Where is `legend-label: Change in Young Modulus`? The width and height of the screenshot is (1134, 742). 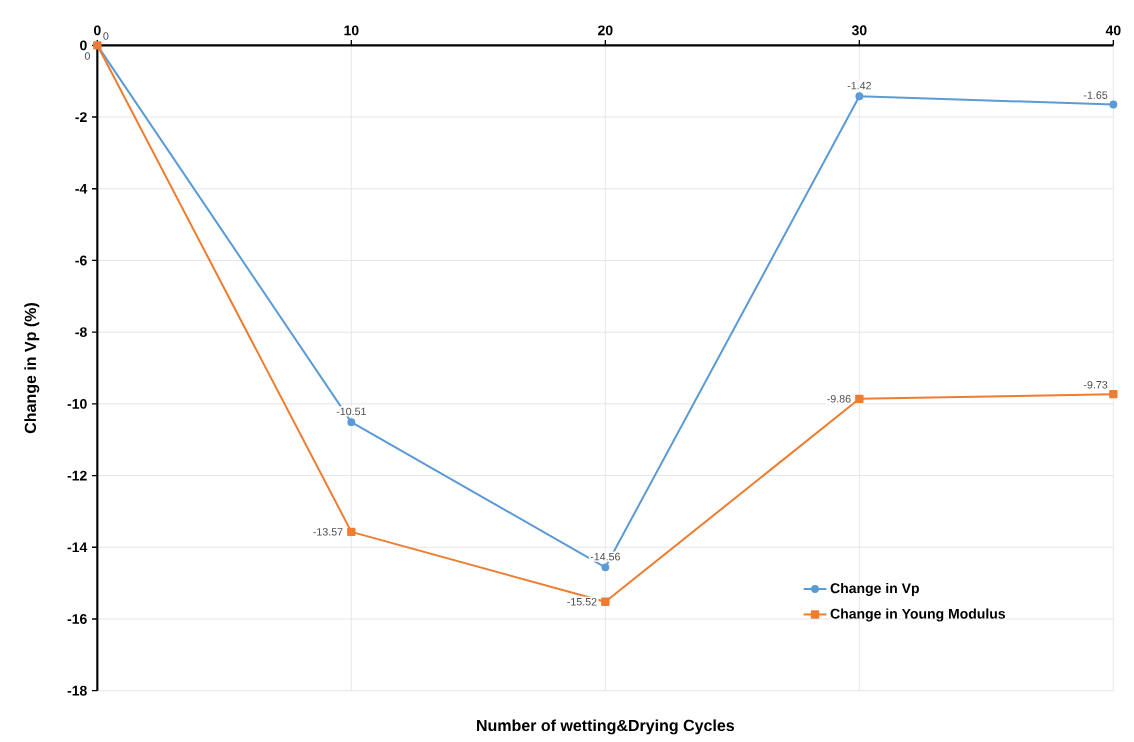 legend-label: Change in Young Modulus is located at coordinates (918, 615).